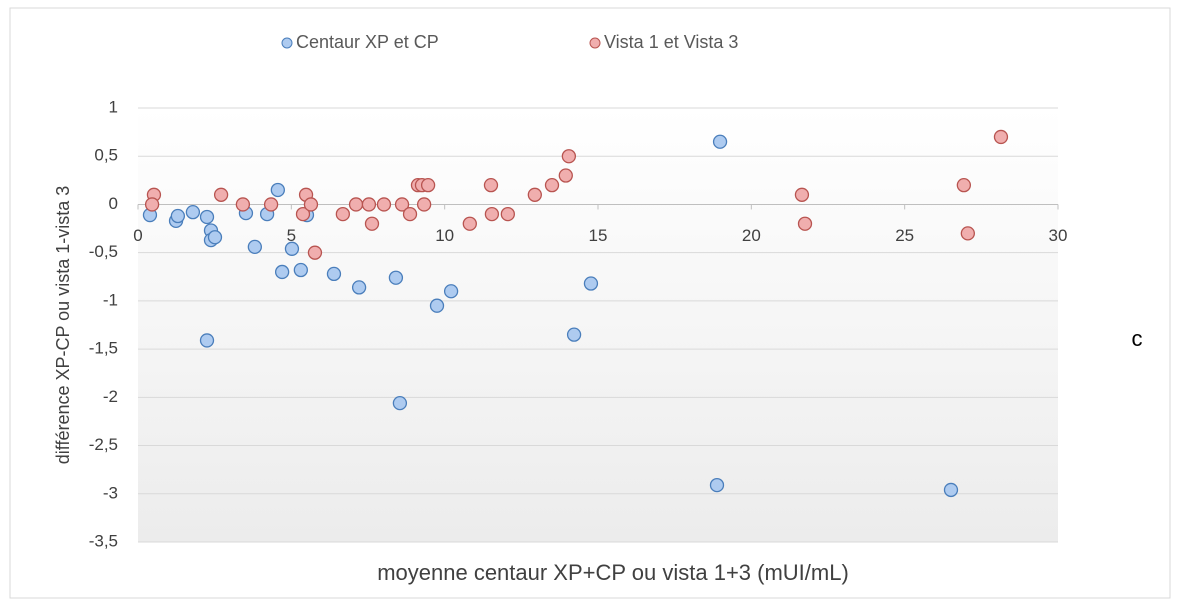 Image resolution: width=1183 pixels, height=611 pixels. What do you see at coordinates (904, 235) in the screenshot?
I see `x-tick-label: 25` at bounding box center [904, 235].